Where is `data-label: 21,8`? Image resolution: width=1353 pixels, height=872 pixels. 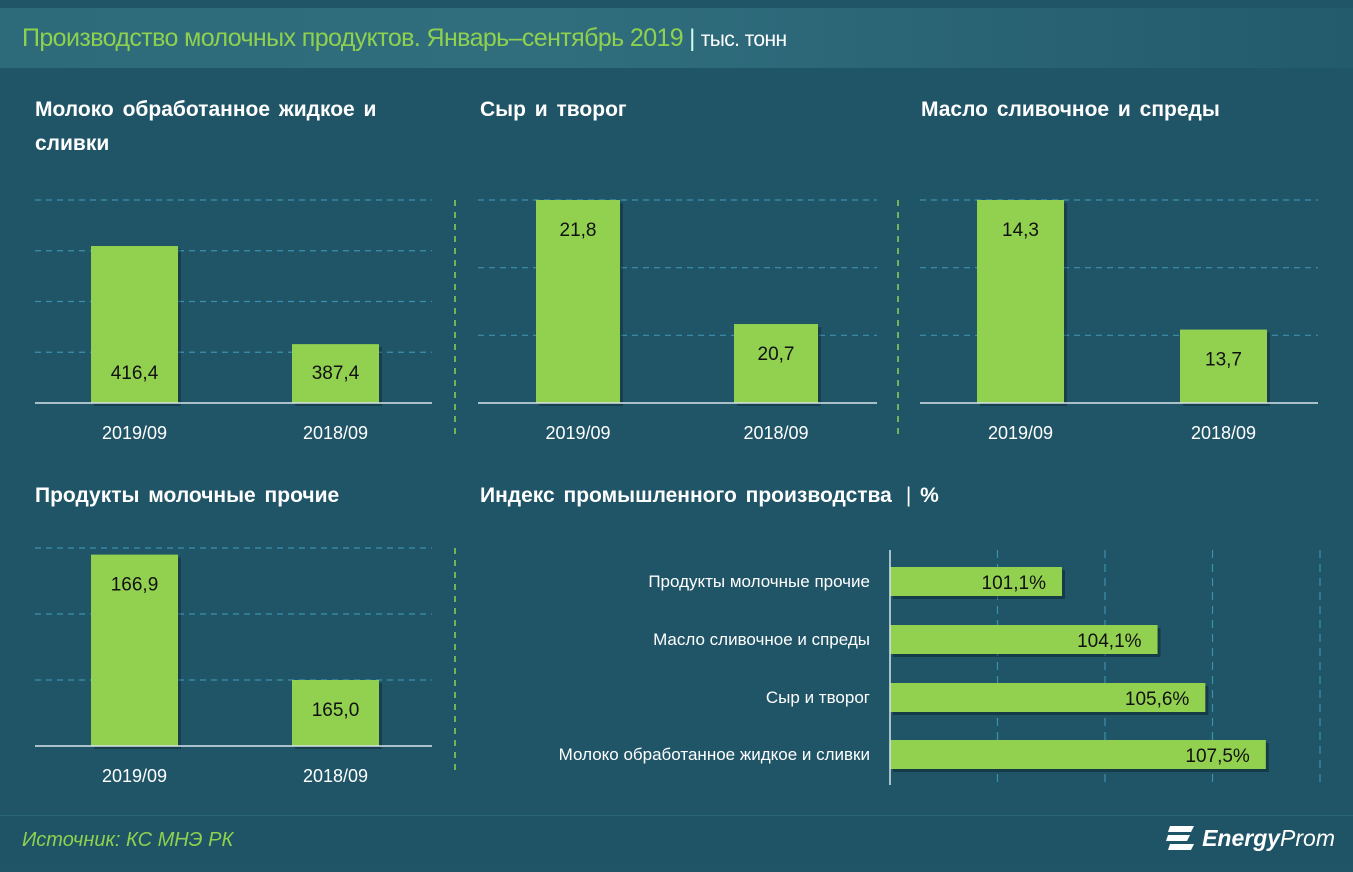 data-label: 21,8 is located at coordinates (578, 230).